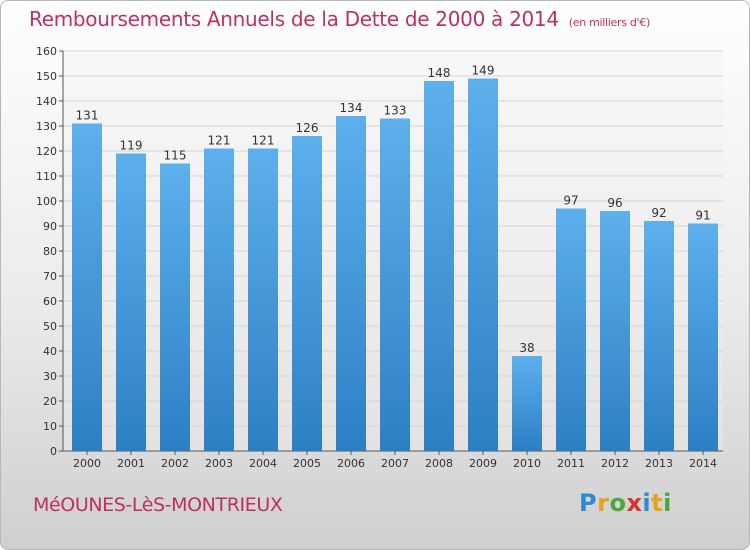 This screenshot has height=550, width=750. I want to click on y-tick-label: 0, so click(53, 451).